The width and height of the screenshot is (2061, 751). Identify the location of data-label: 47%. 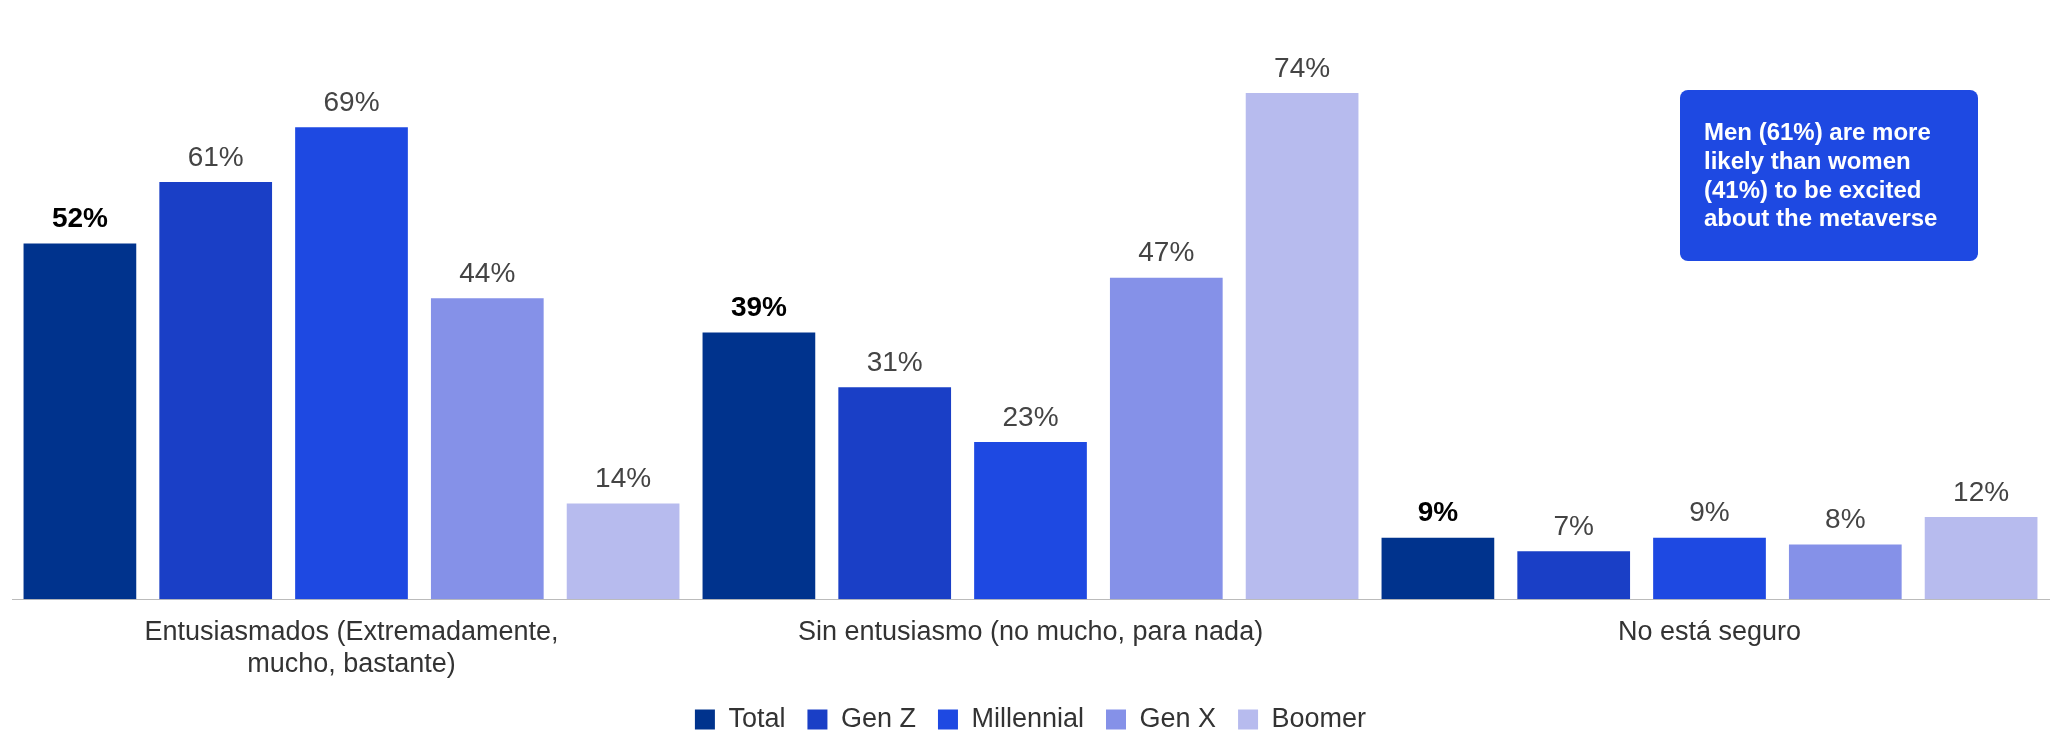
(1166, 252).